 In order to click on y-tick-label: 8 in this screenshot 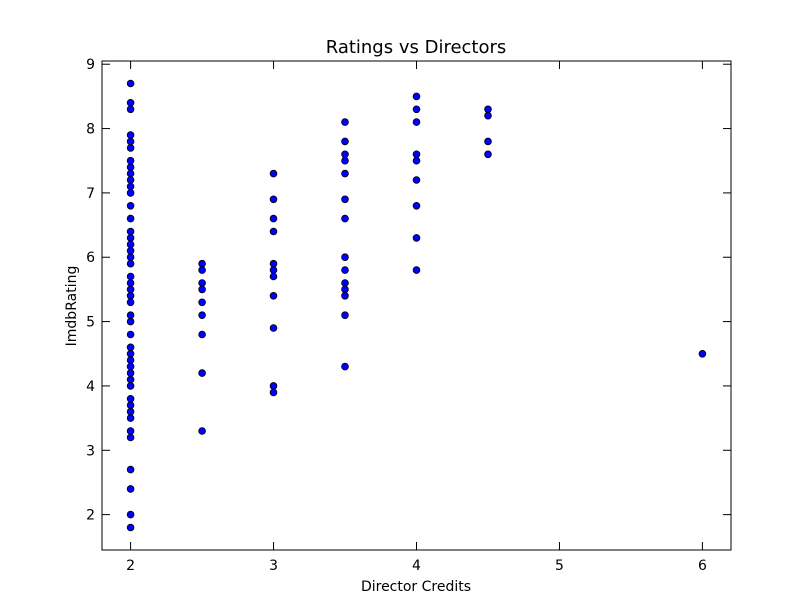, I will do `click(90, 130)`.